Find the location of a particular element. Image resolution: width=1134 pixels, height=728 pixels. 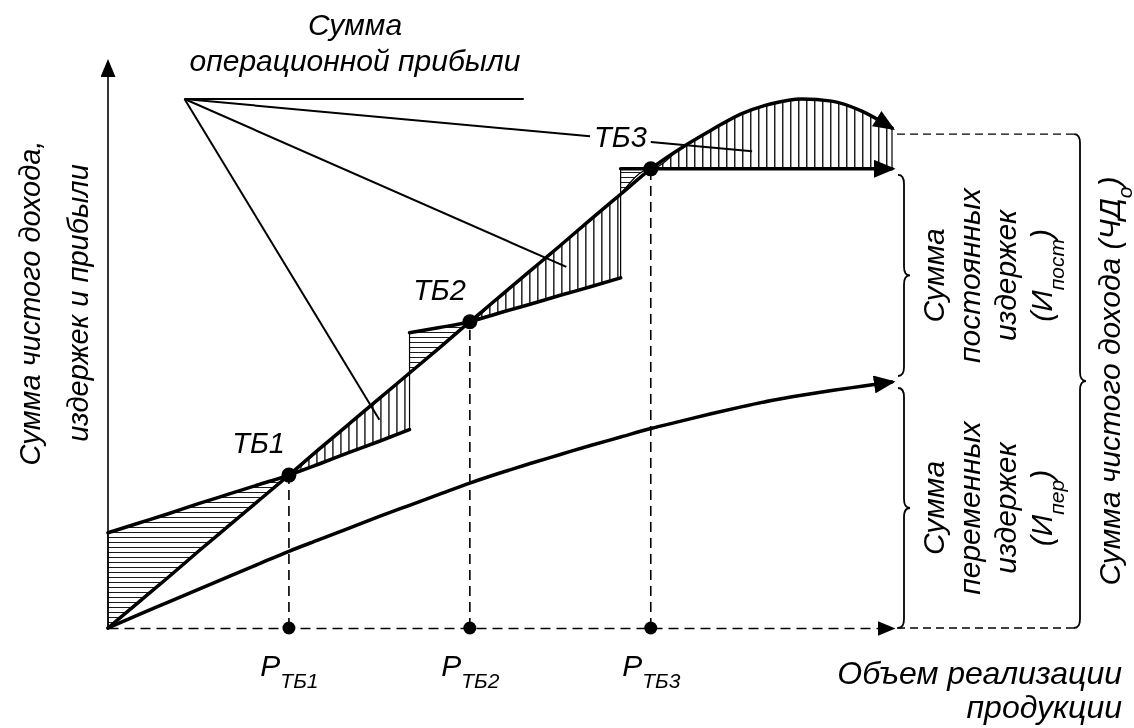

annotation: ТБ2 is located at coordinates (439, 289).